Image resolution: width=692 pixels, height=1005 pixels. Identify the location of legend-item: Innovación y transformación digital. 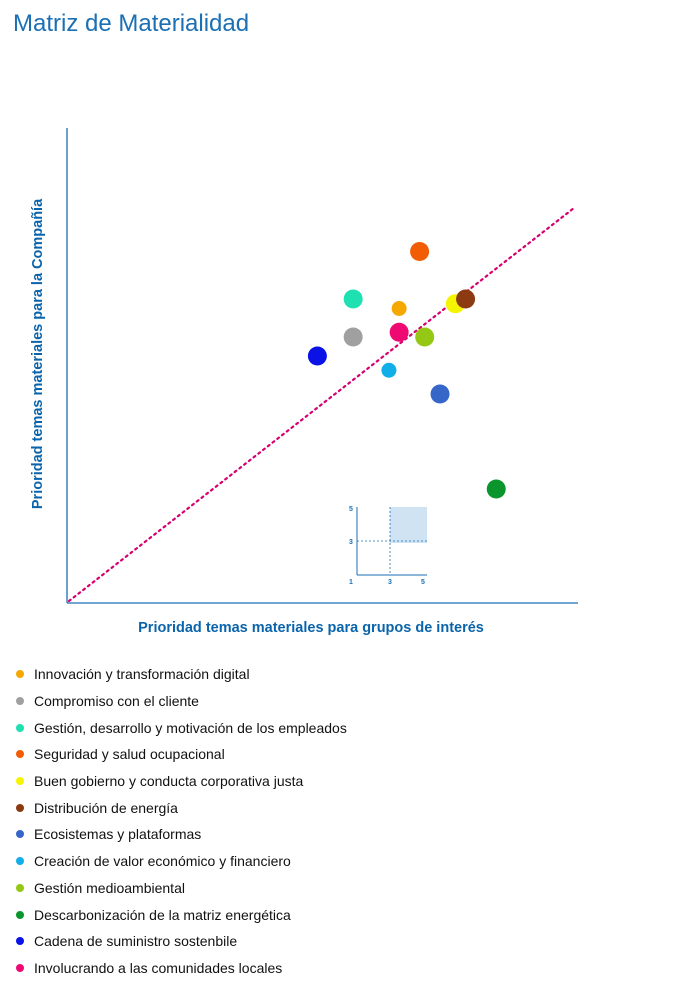
(181, 674).